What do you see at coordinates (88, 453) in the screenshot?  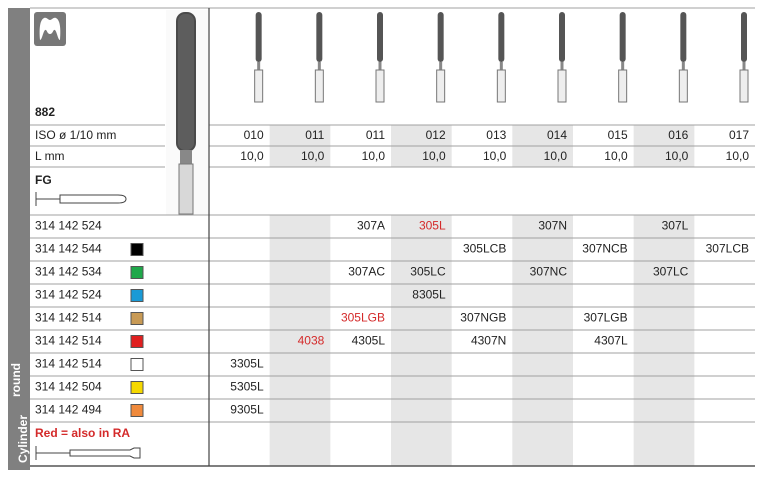 I see `ra-shank-drawing` at bounding box center [88, 453].